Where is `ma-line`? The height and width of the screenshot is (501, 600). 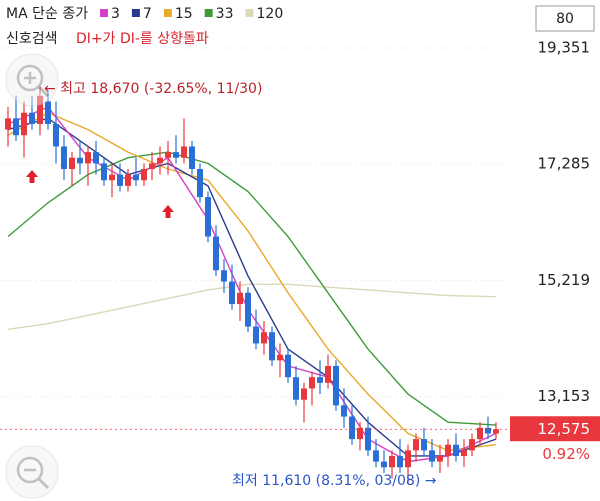
ma-line is located at coordinates (252, 307).